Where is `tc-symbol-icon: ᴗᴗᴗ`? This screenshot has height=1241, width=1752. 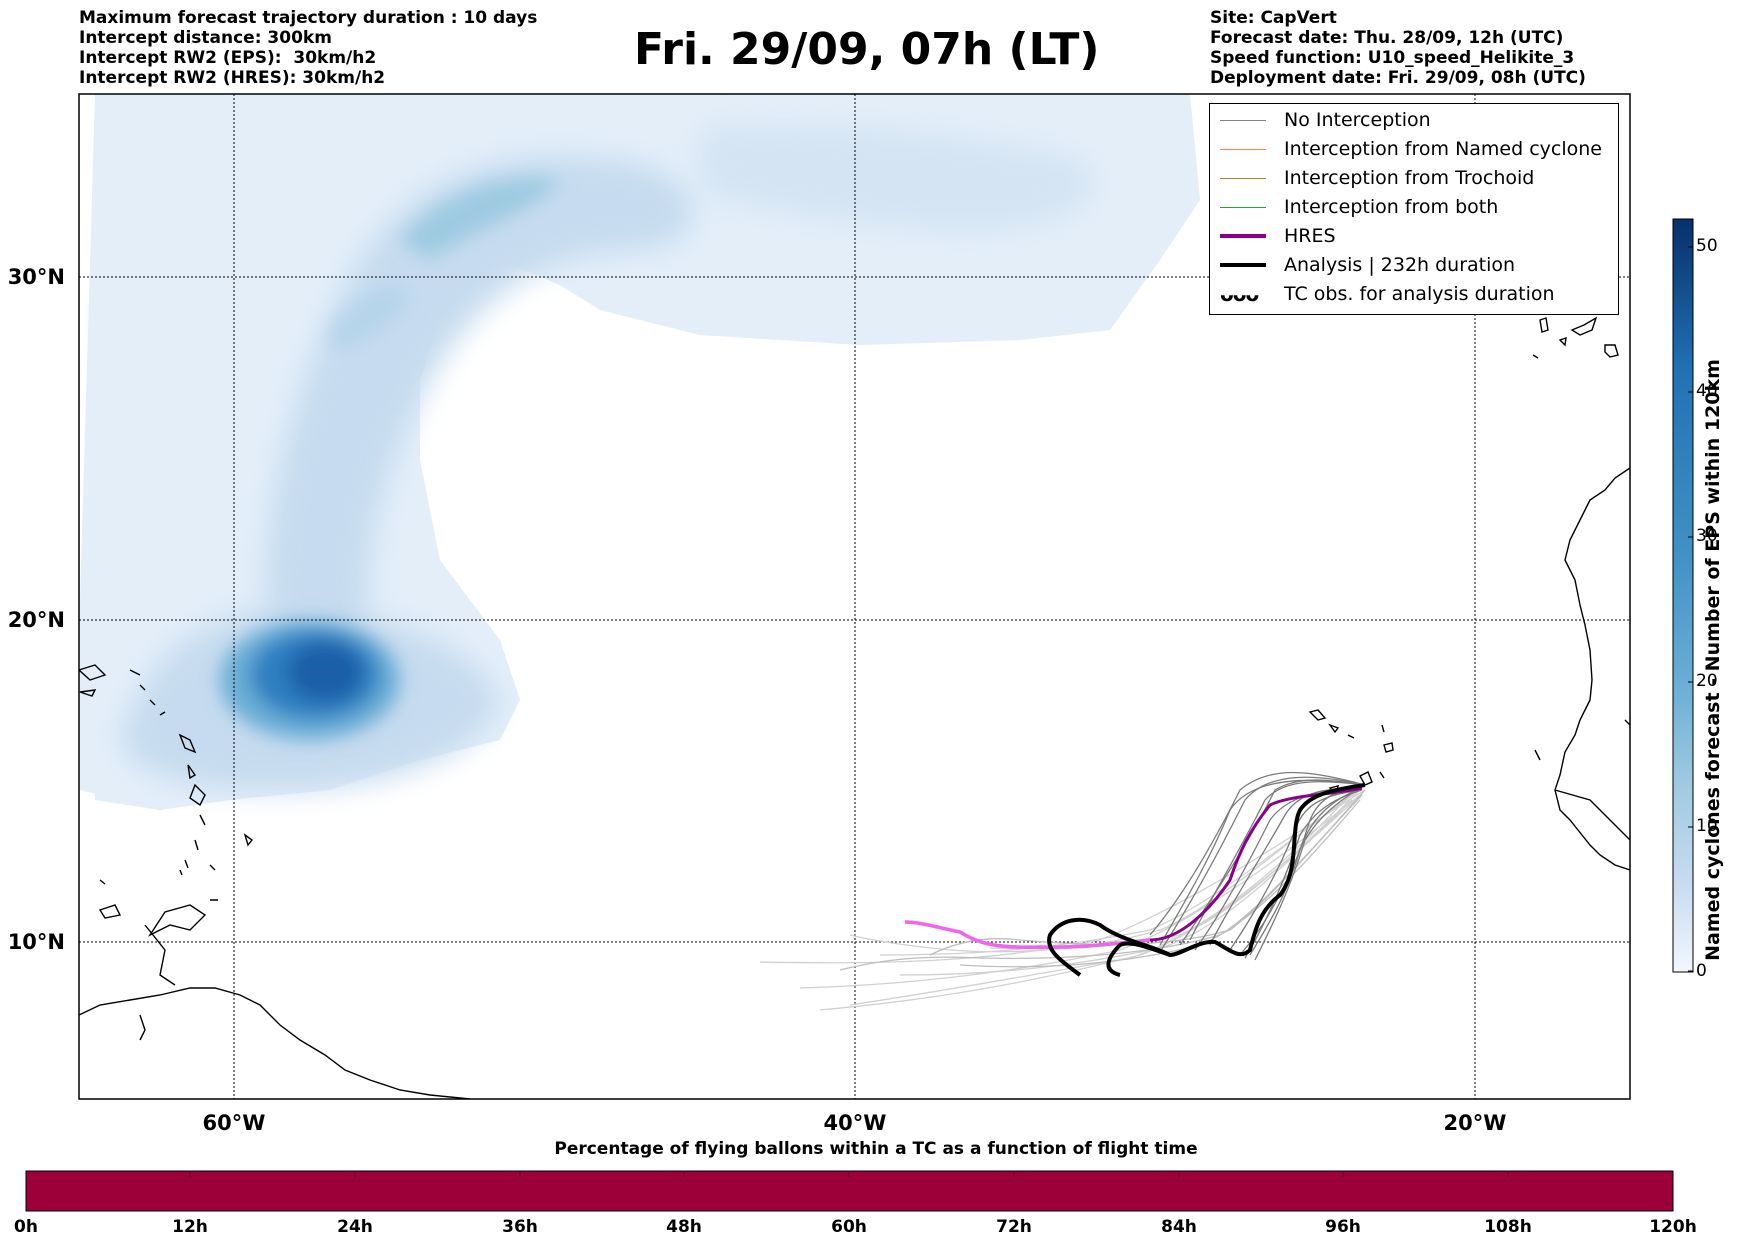
tc-symbol-icon: ᴗᴗᴗ is located at coordinates (1239, 294).